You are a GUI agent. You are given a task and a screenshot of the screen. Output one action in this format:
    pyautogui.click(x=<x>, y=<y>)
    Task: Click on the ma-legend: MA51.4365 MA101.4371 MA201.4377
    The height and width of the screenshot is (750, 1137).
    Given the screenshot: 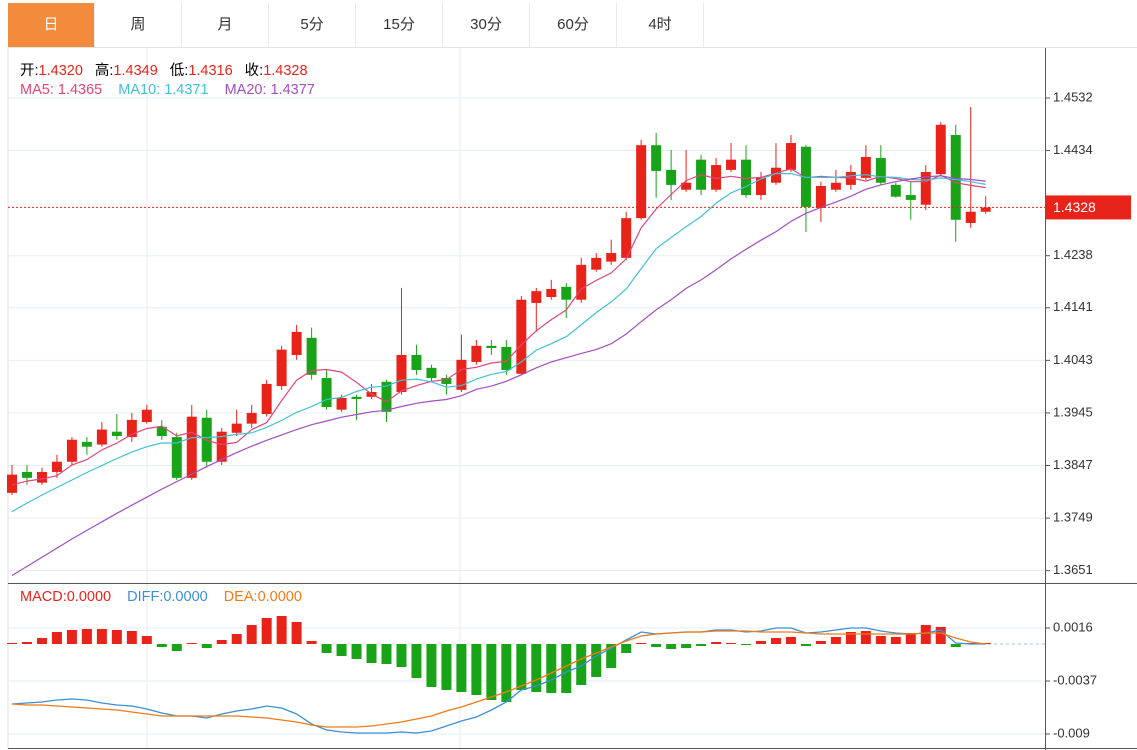 What is the action you would take?
    pyautogui.click(x=175, y=90)
    